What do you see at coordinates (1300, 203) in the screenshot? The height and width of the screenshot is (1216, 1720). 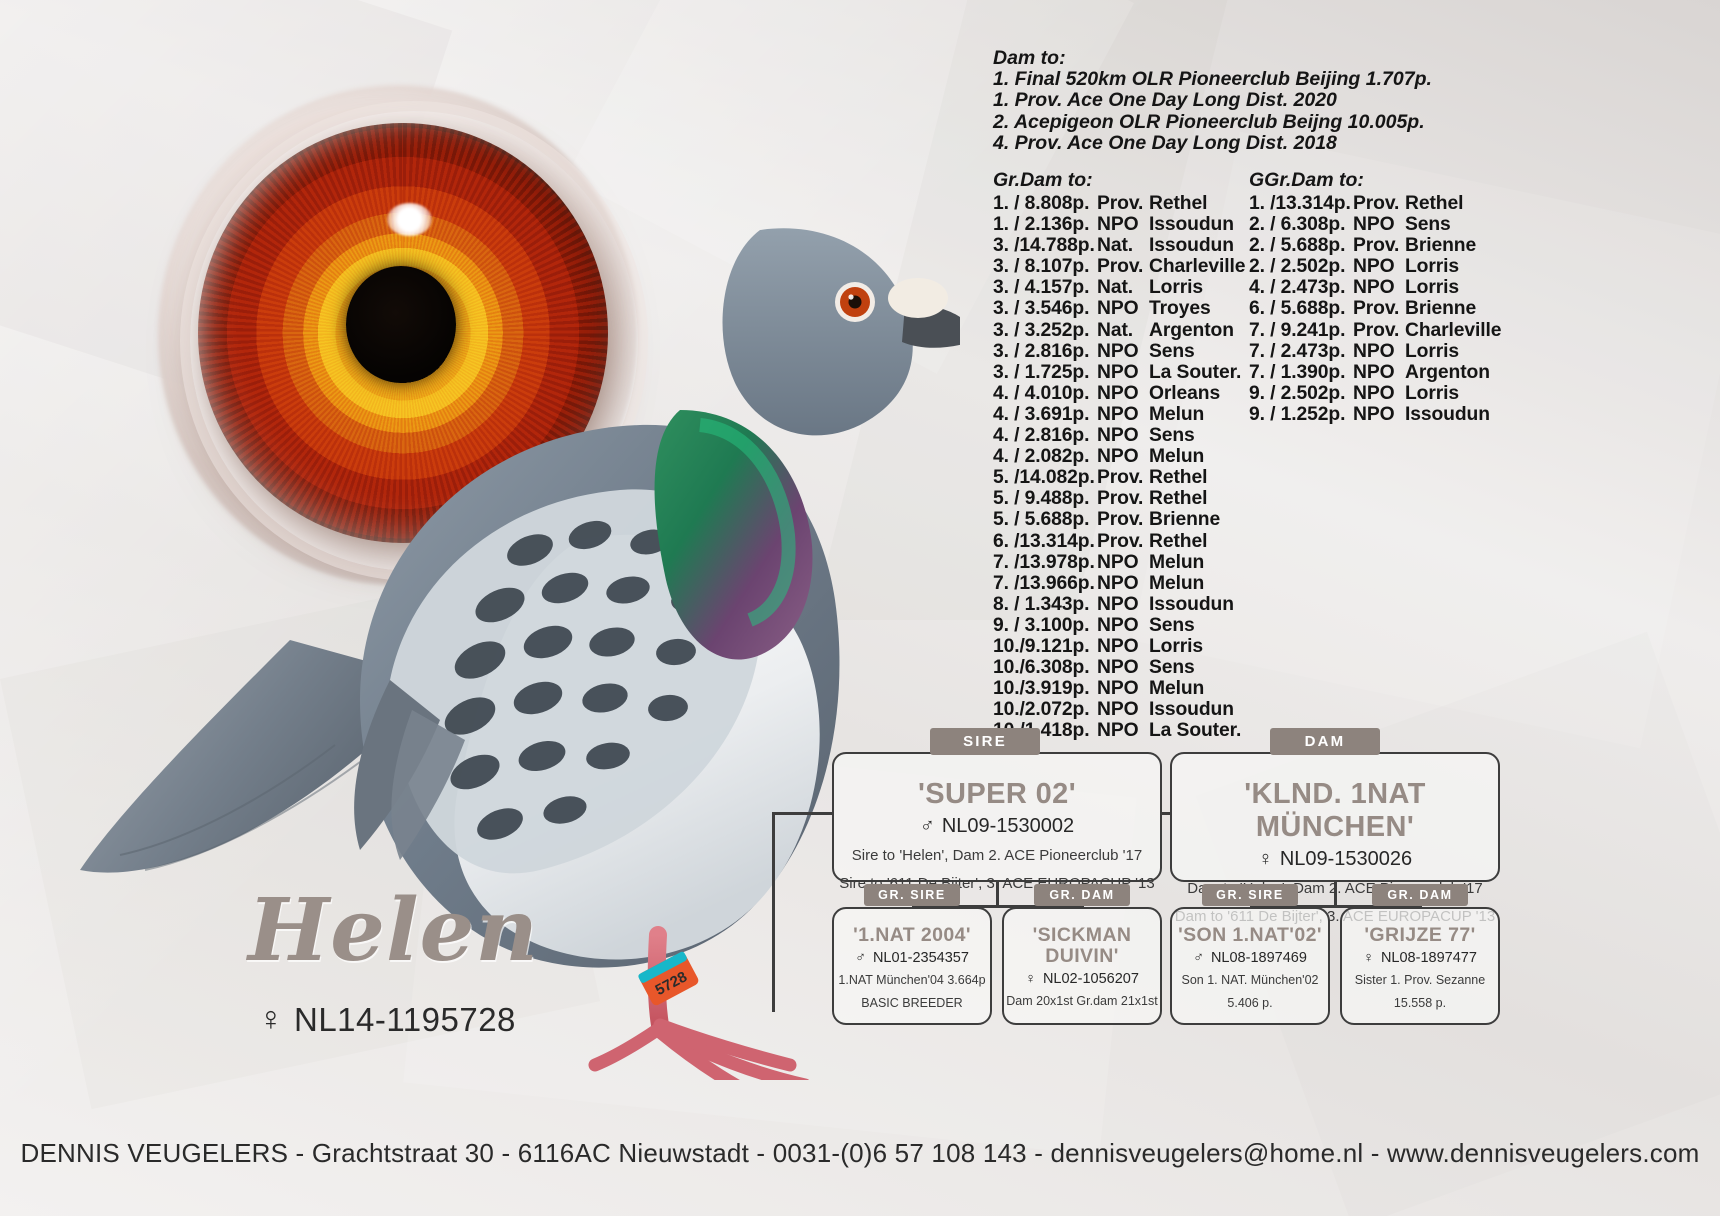 I see `ggr-dam-to-place: 1. /13.314p.` at bounding box center [1300, 203].